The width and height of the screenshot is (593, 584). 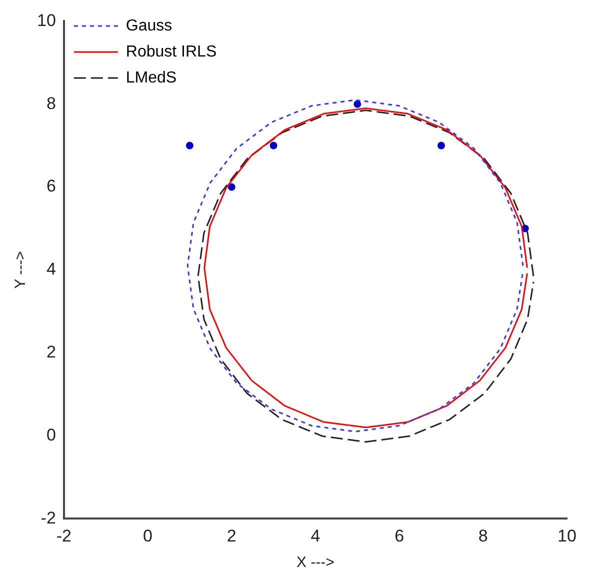 I want to click on x-tick-label: 10, so click(x=567, y=536).